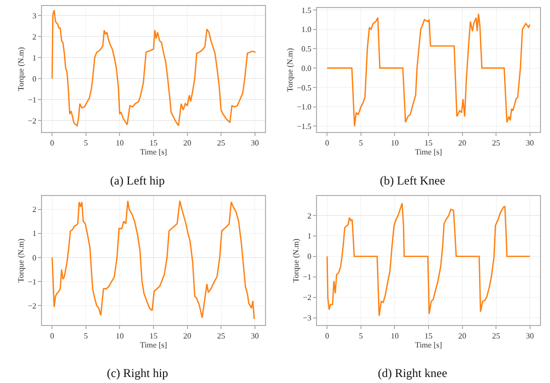  I want to click on y-tick-label: 0.5, so click(306, 49).